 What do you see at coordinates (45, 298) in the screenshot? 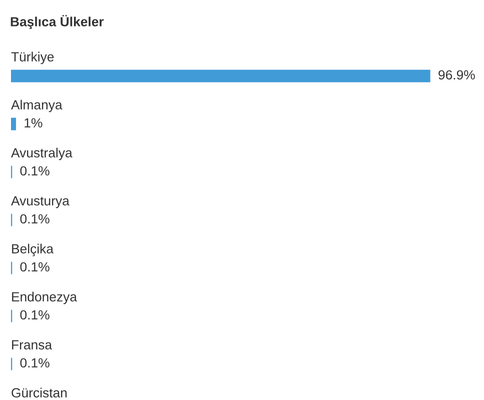
I see `y-tick-label: Endonezya` at bounding box center [45, 298].